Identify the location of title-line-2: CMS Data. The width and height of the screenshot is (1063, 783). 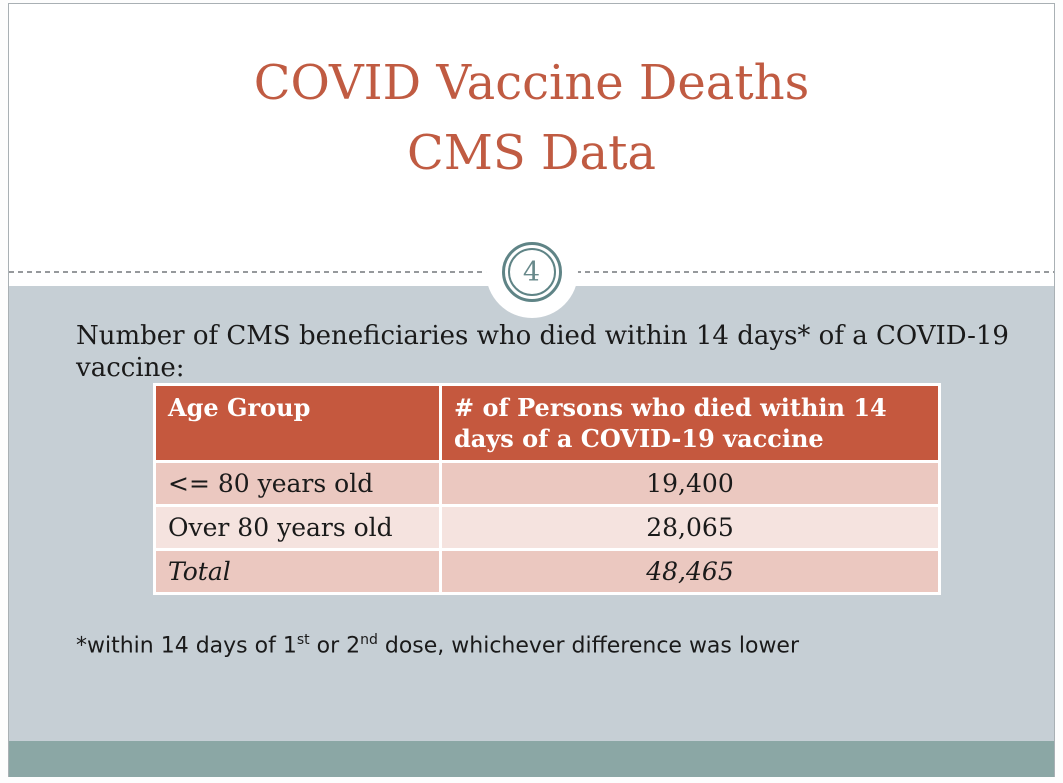
(531, 153).